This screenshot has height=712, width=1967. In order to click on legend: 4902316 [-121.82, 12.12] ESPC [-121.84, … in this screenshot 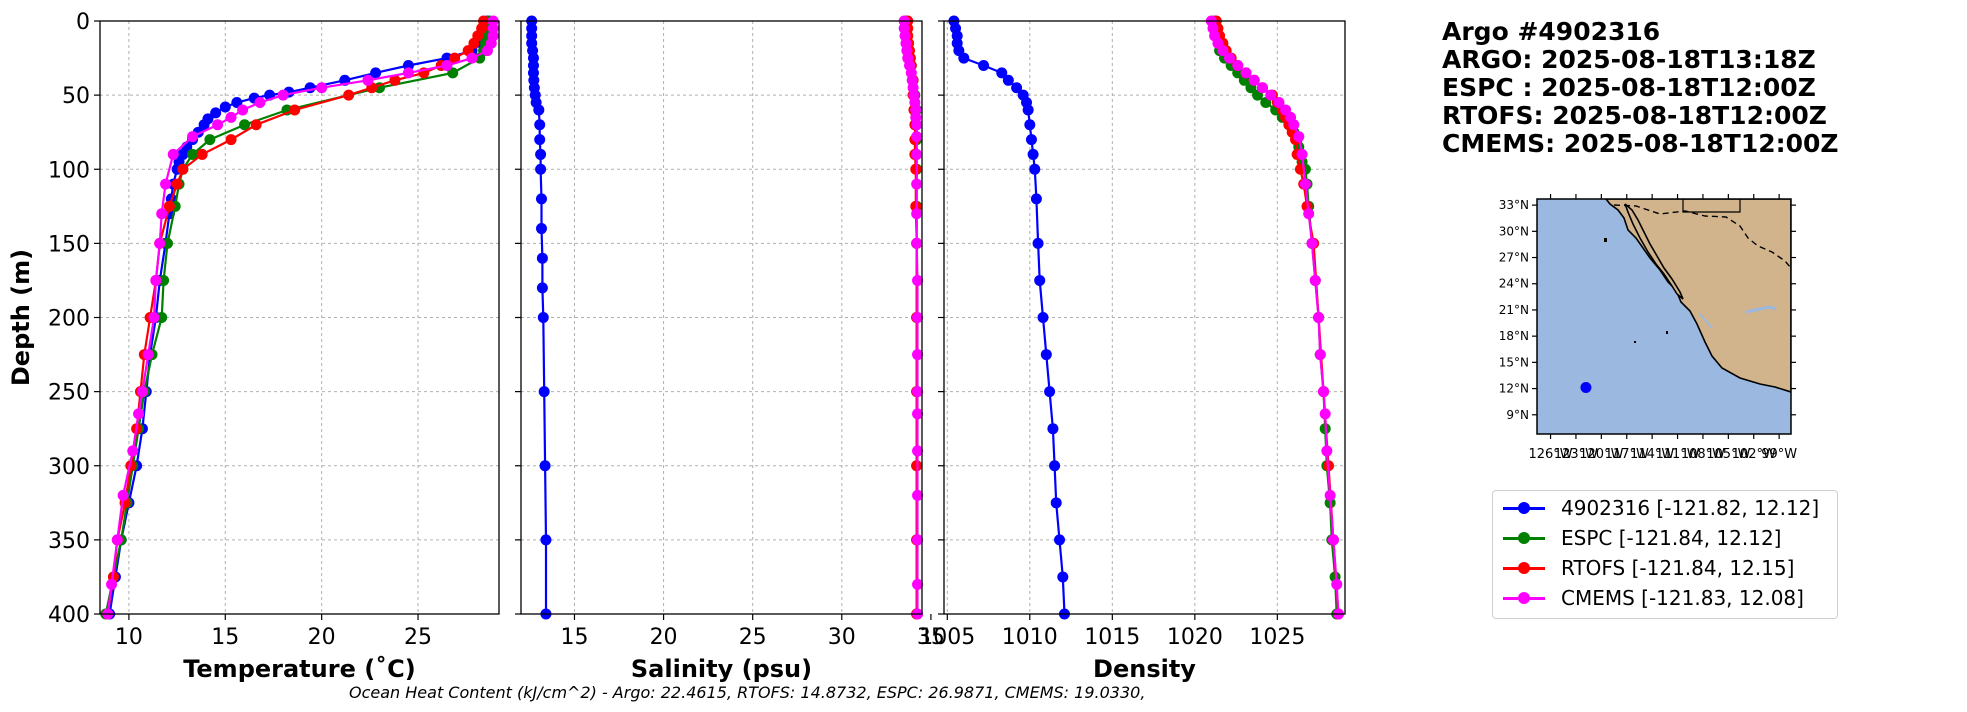, I will do `click(1665, 554)`.